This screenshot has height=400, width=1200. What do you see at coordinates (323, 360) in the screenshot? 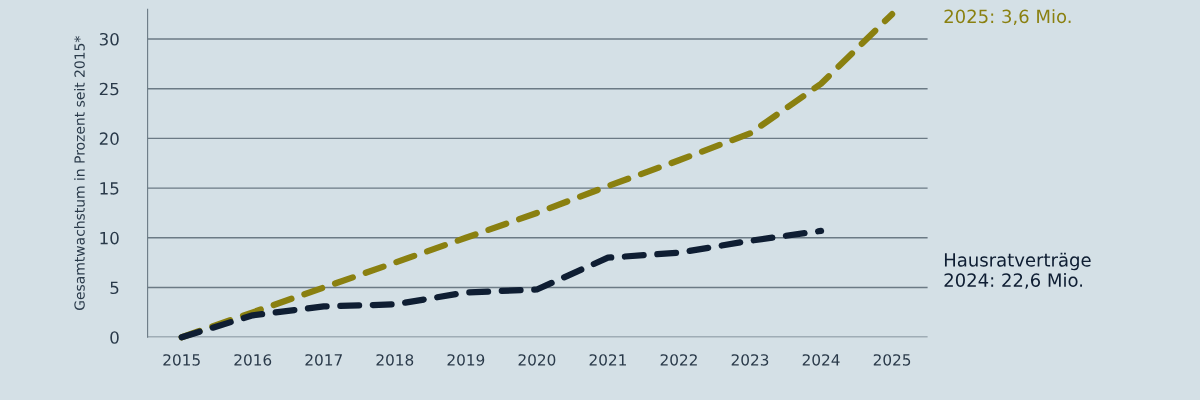
I see `x-tick-label: 2017` at bounding box center [323, 360].